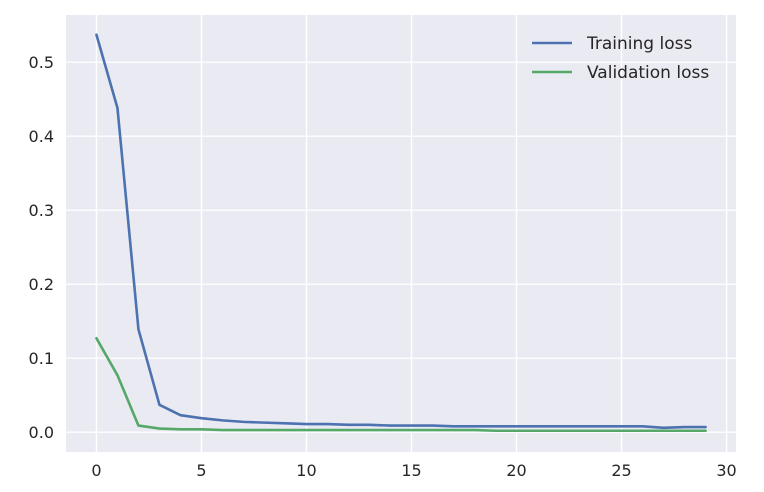 The height and width of the screenshot is (492, 764). I want to click on y-tick-label: 0.3, so click(41, 210).